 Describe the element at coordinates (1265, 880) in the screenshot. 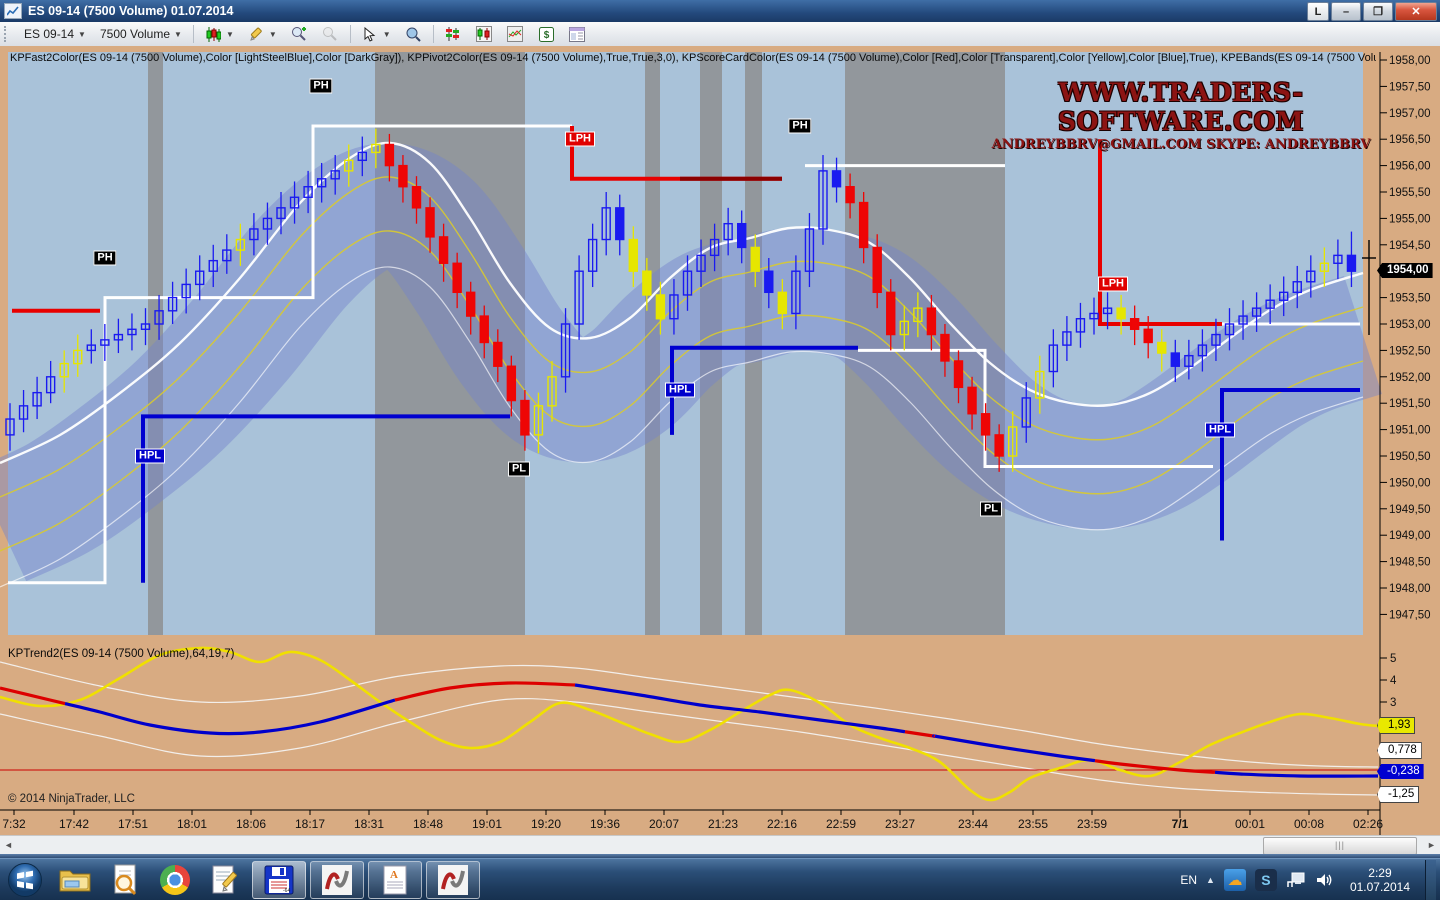

I see `skype-tray-icon: S` at that location.